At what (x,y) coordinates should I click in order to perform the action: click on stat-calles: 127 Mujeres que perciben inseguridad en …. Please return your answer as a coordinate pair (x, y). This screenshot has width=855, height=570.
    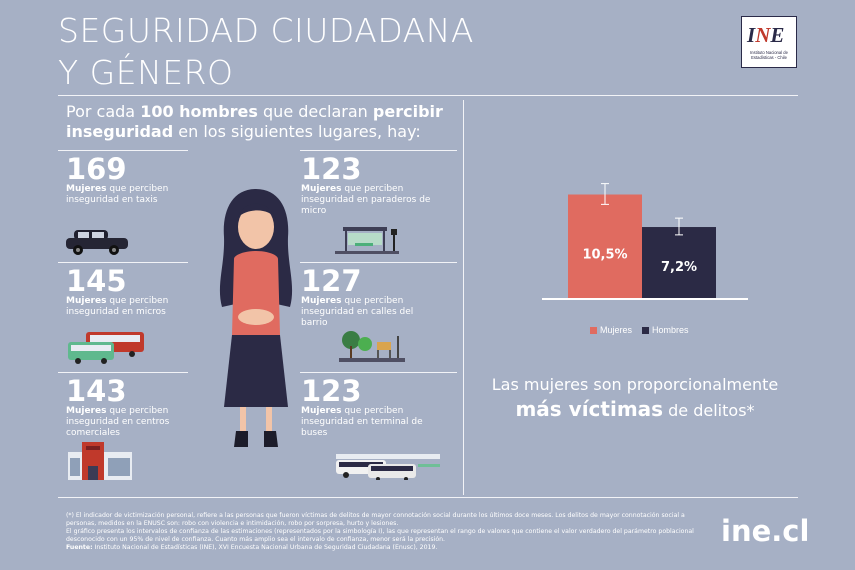
    Looking at the image, I should click on (366, 297).